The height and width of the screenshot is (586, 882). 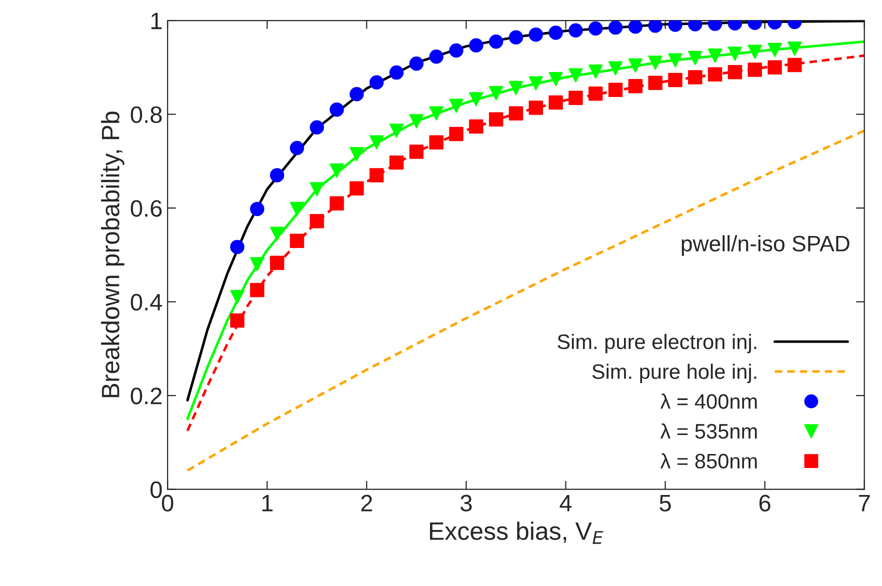 What do you see at coordinates (156, 489) in the screenshot?
I see `y-tick-label: 0` at bounding box center [156, 489].